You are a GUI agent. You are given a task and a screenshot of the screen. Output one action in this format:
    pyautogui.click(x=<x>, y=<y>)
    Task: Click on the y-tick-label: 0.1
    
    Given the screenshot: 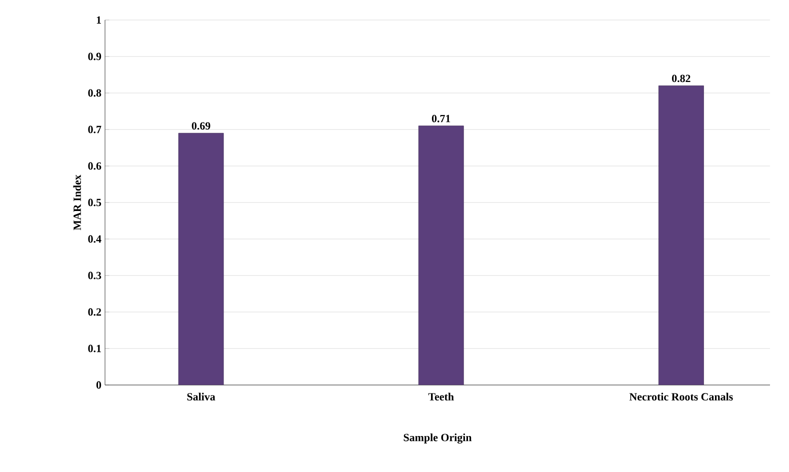 What is the action you would take?
    pyautogui.click(x=94, y=348)
    